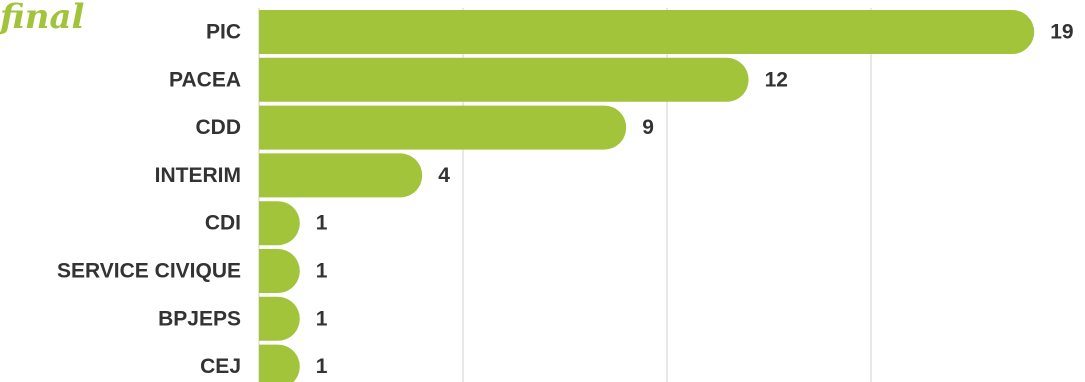 The height and width of the screenshot is (382, 1085). What do you see at coordinates (223, 223) in the screenshot?
I see `category-label: CDI` at bounding box center [223, 223].